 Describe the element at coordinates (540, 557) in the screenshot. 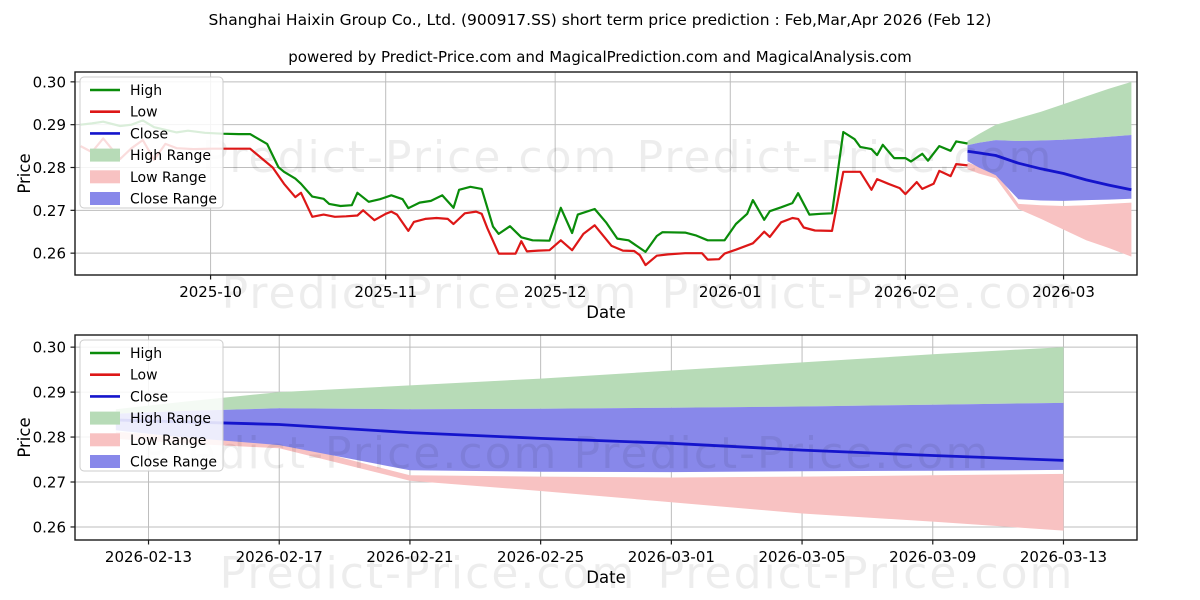

I see `x-tick-label: 2026-02-25` at that location.